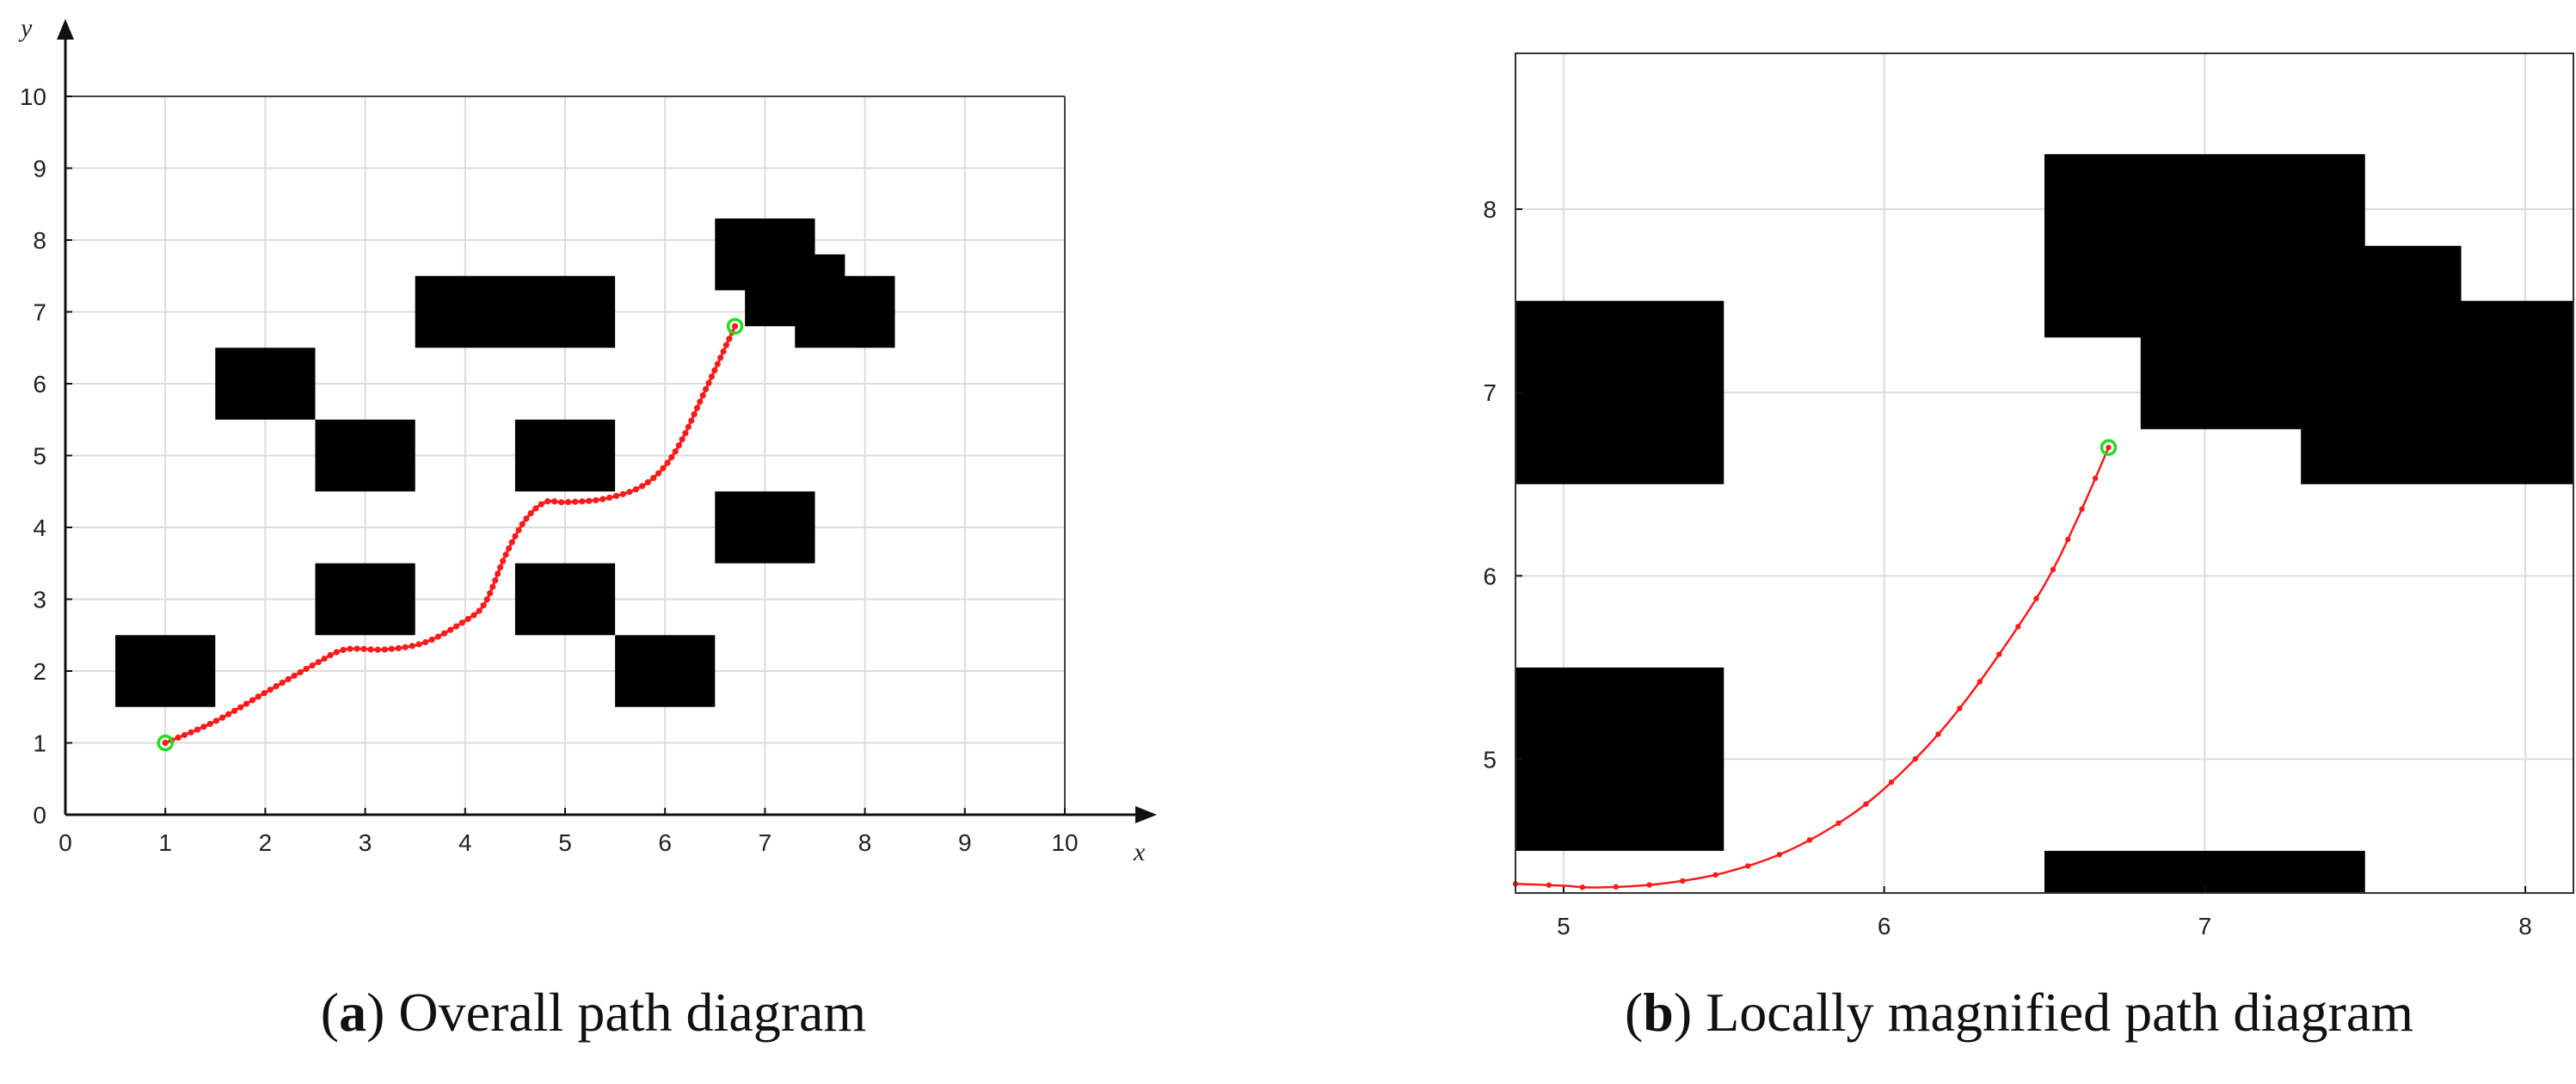  What do you see at coordinates (353, 1012) in the screenshot?
I see `caption-letter-a: a` at bounding box center [353, 1012].